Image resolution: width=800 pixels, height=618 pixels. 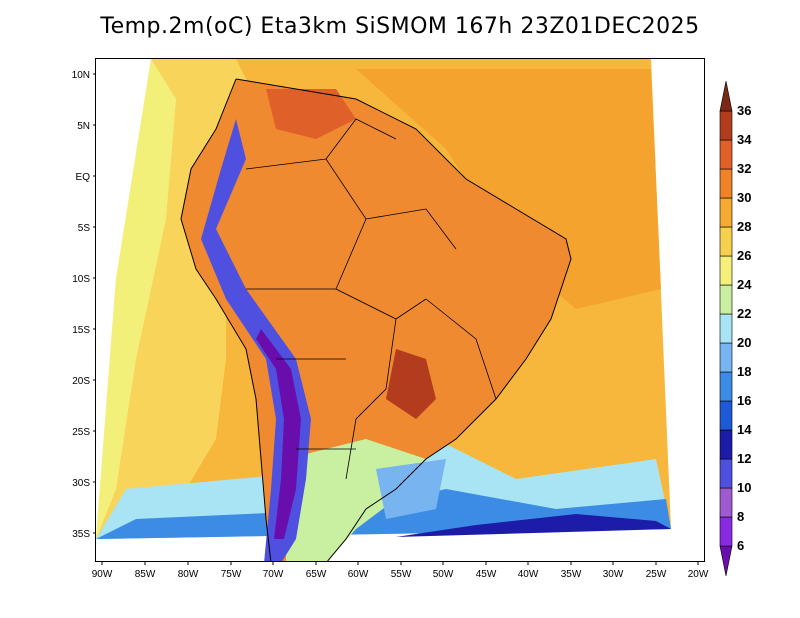 I want to click on x-tick-label: 75W, so click(x=231, y=574).